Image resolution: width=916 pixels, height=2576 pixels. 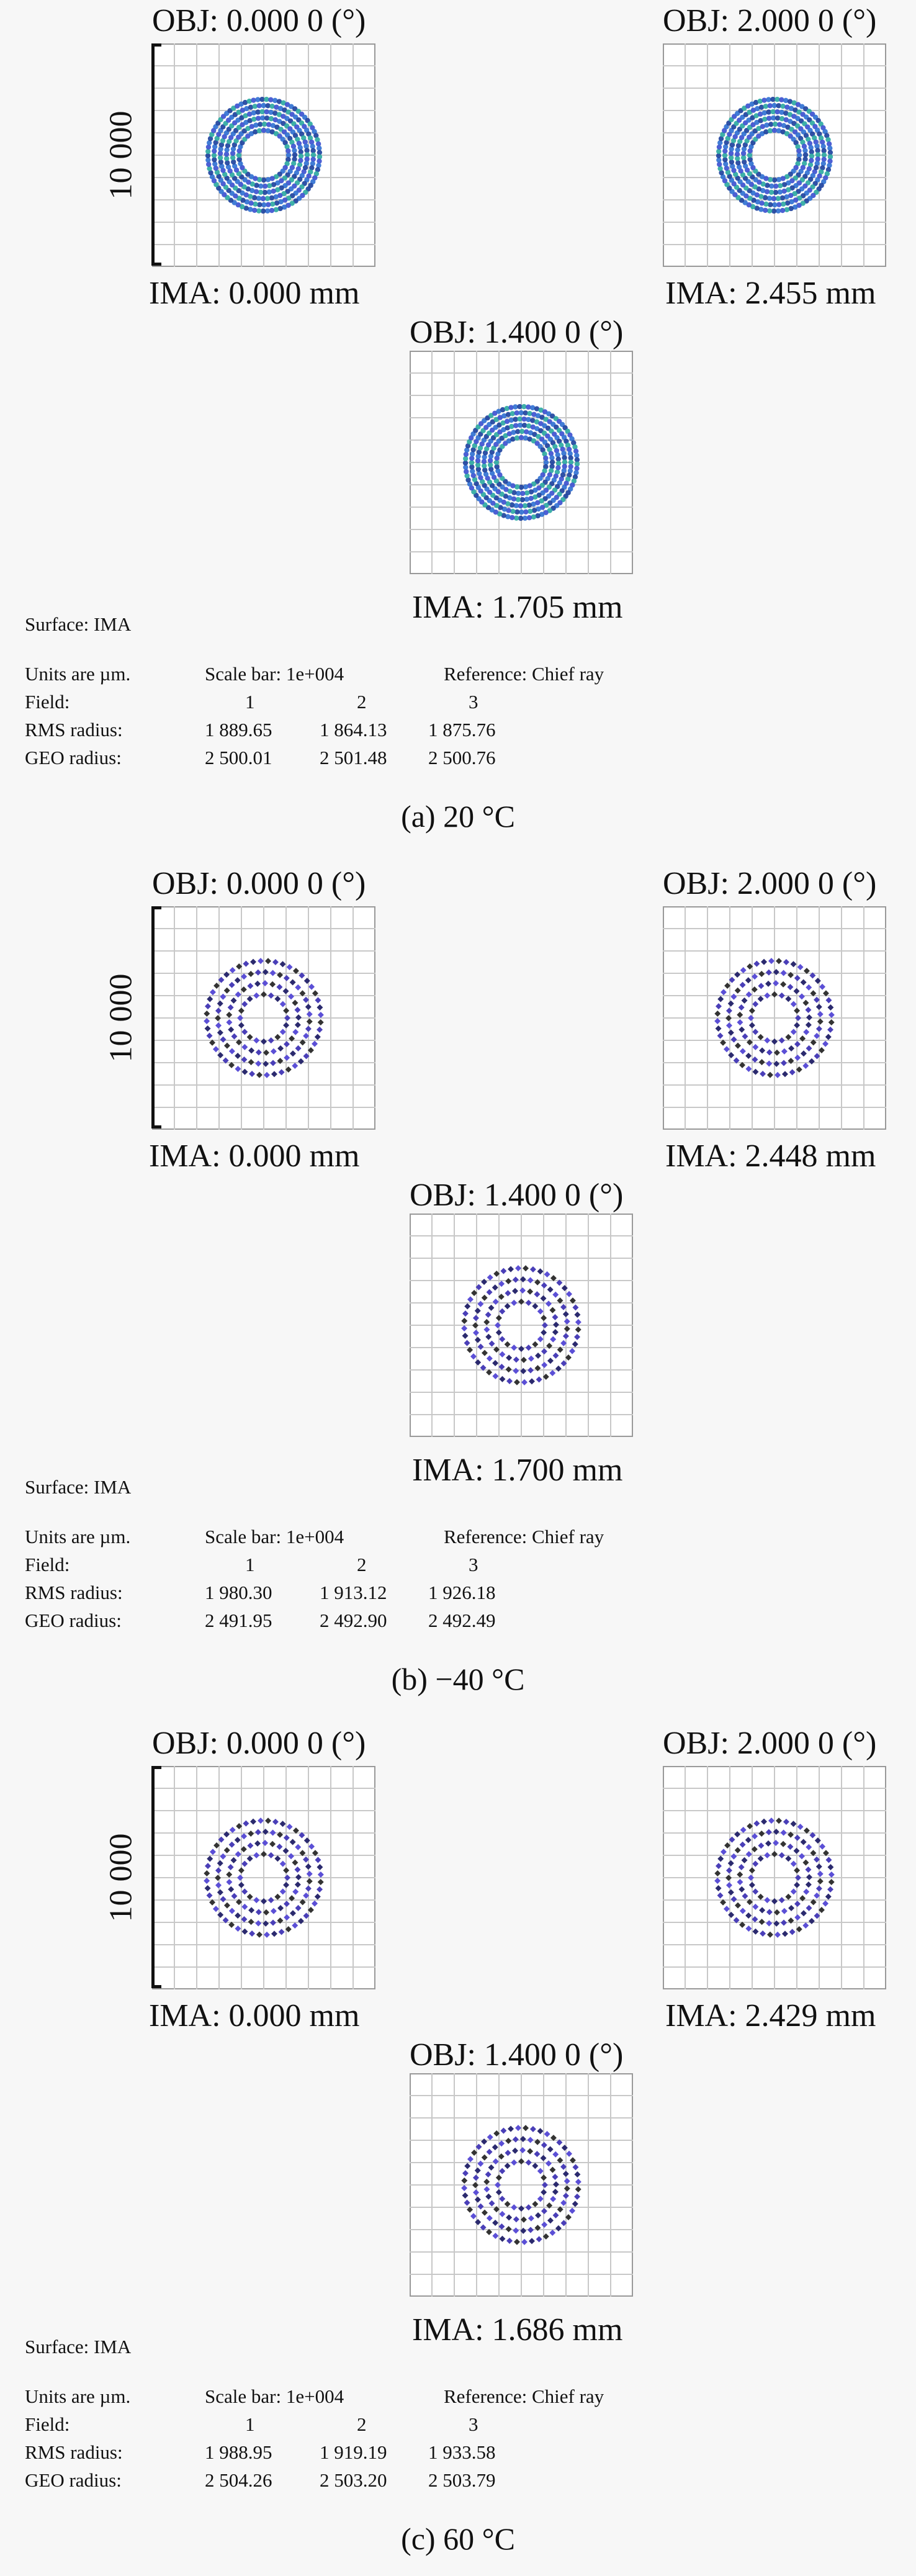 What do you see at coordinates (259, 1743) in the screenshot?
I see `object-field-label: OBJ: 0.000 0 (°)` at bounding box center [259, 1743].